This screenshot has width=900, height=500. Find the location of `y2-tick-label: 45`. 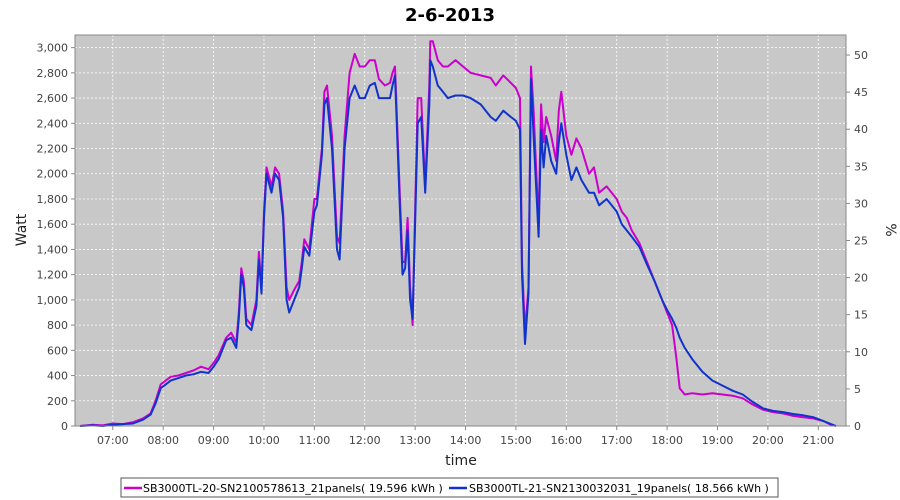

y2-tick-label: 45 is located at coordinates (861, 92).